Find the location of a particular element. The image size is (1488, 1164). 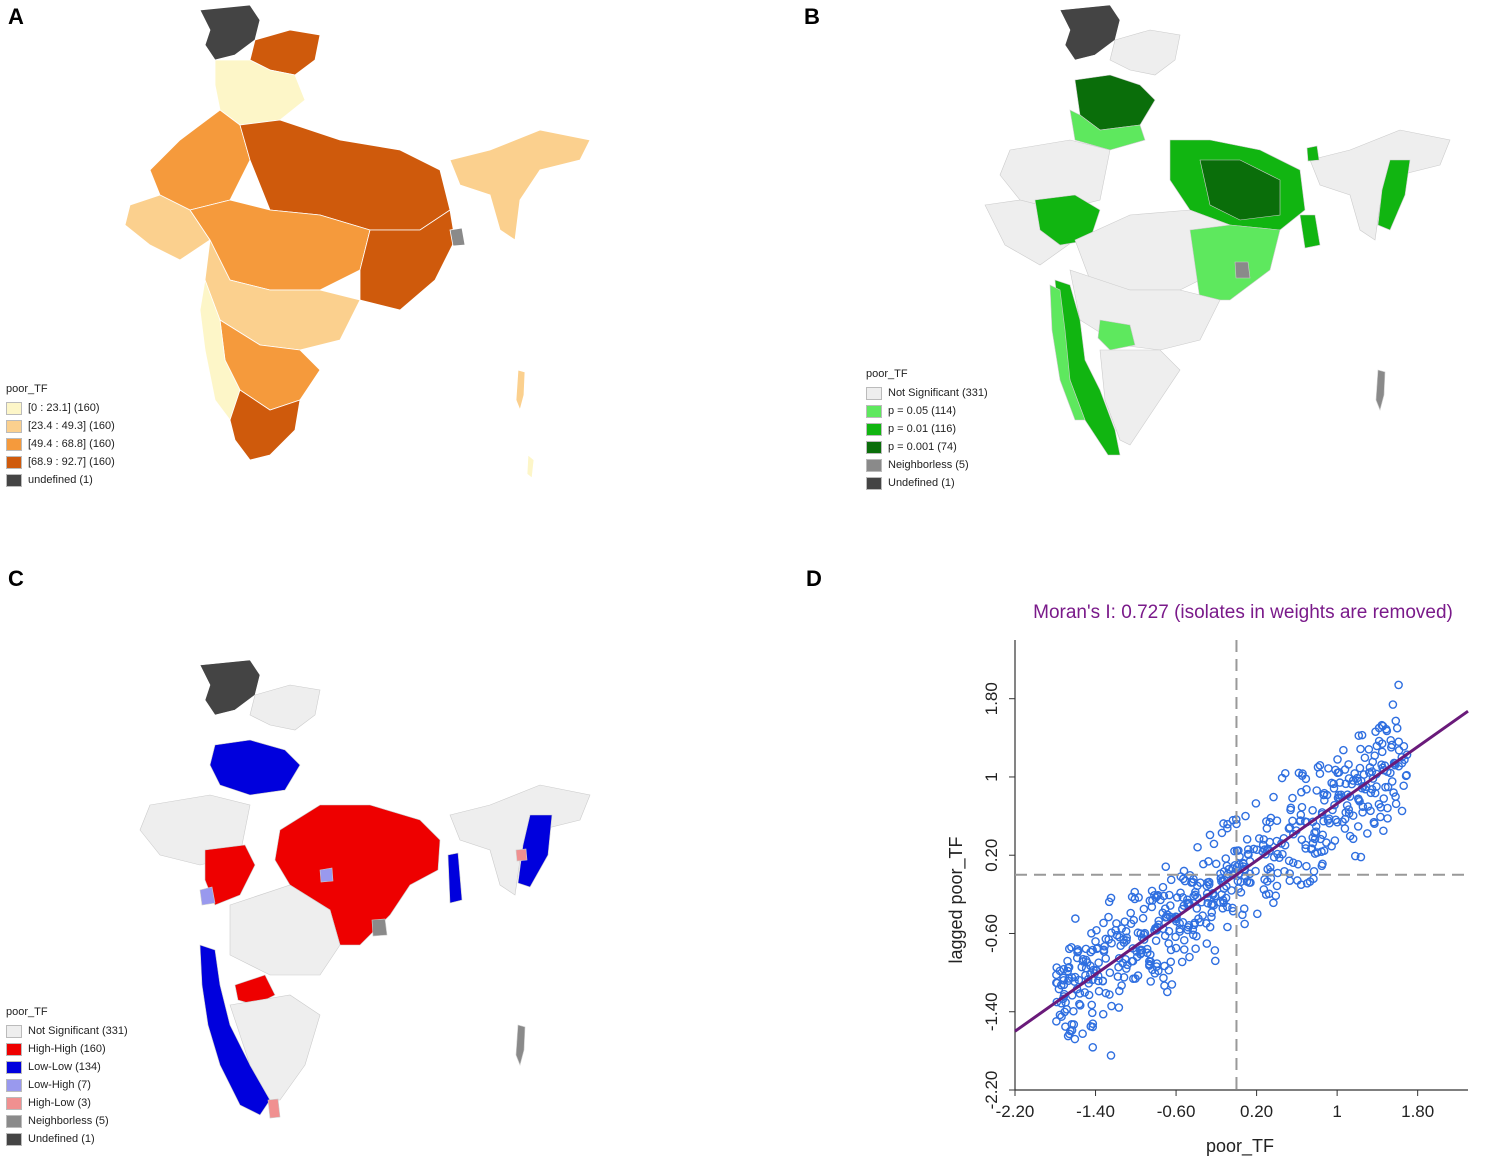

c-region-south is located at coordinates (275, 1047).